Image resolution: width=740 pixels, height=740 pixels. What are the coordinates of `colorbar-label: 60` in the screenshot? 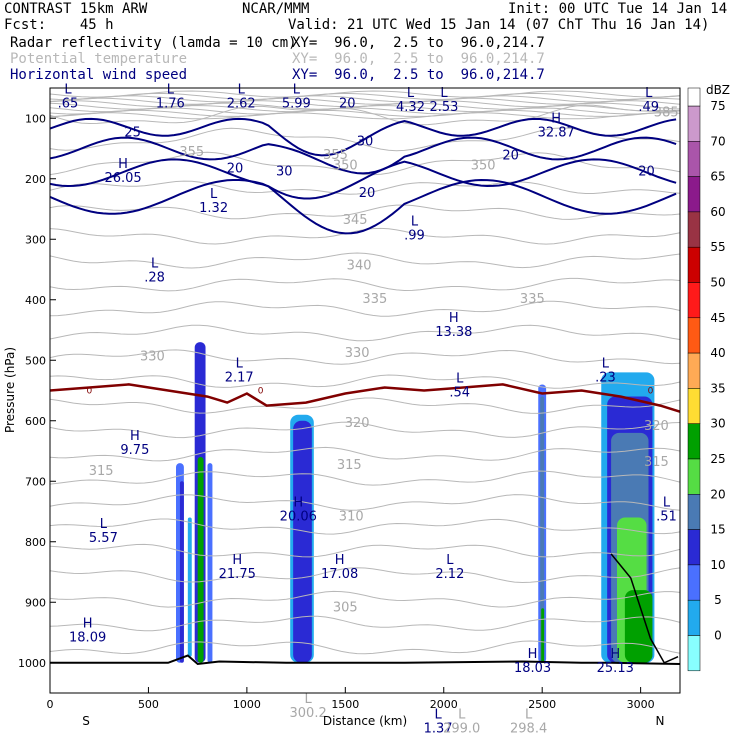 It's located at (717, 212).